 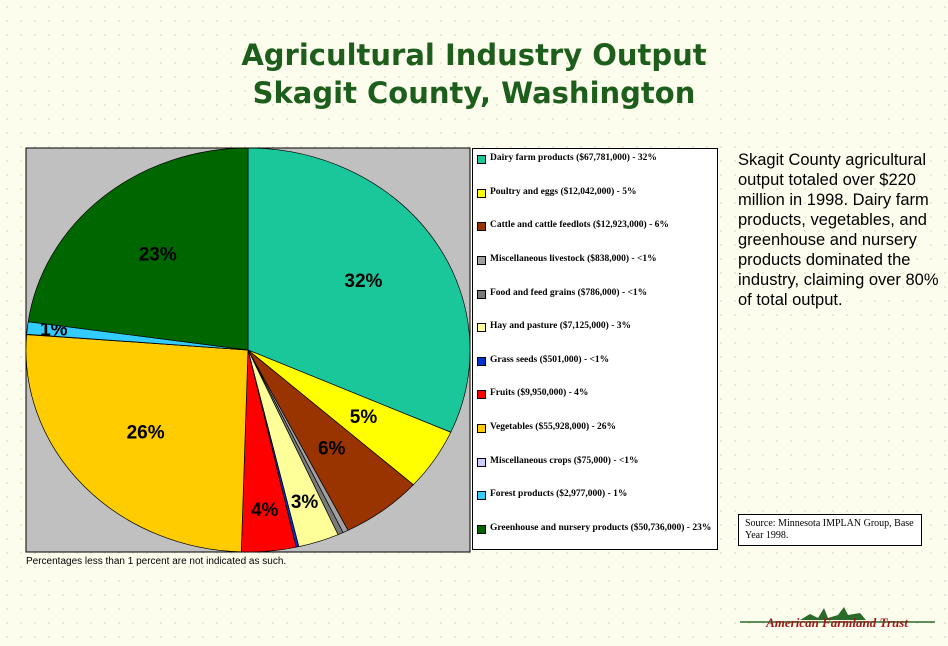 I want to click on legend-label: Food and feed grains ($786,000) - <1%, so click(x=569, y=292).